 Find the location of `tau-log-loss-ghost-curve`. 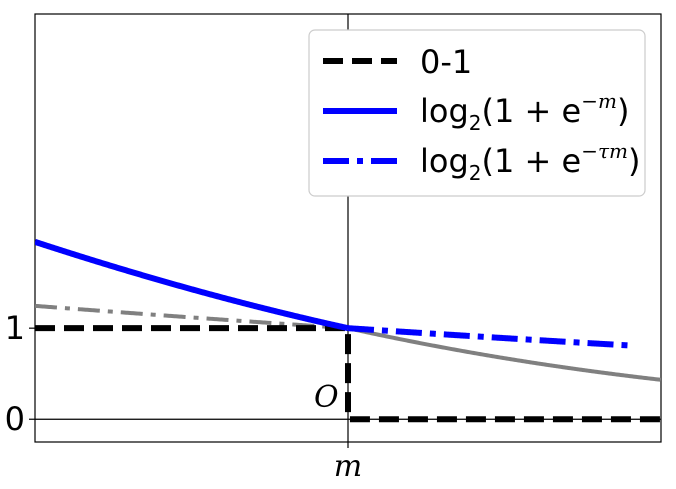

tau-log-loss-ghost-curve is located at coordinates (192, 317).